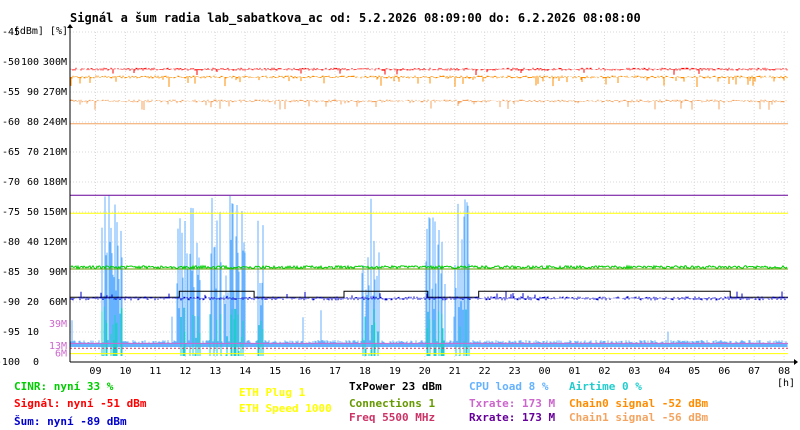  What do you see at coordinates (11, 272) in the screenshot?
I see `y-tick-dbm: -85` at bounding box center [11, 272].